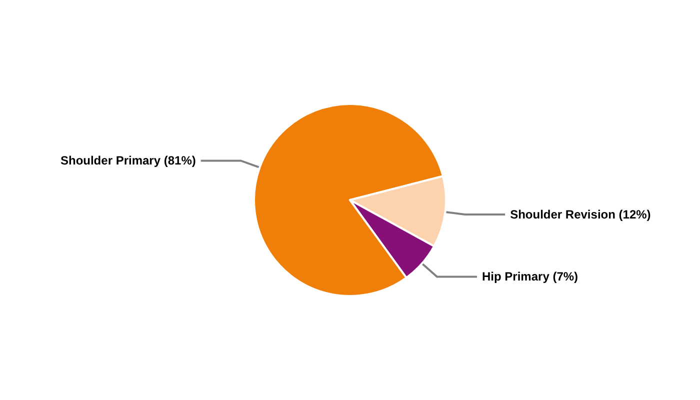 The height and width of the screenshot is (400, 700). What do you see at coordinates (128, 161) in the screenshot?
I see `slice-label: Shoulder Primary (81%)` at bounding box center [128, 161].